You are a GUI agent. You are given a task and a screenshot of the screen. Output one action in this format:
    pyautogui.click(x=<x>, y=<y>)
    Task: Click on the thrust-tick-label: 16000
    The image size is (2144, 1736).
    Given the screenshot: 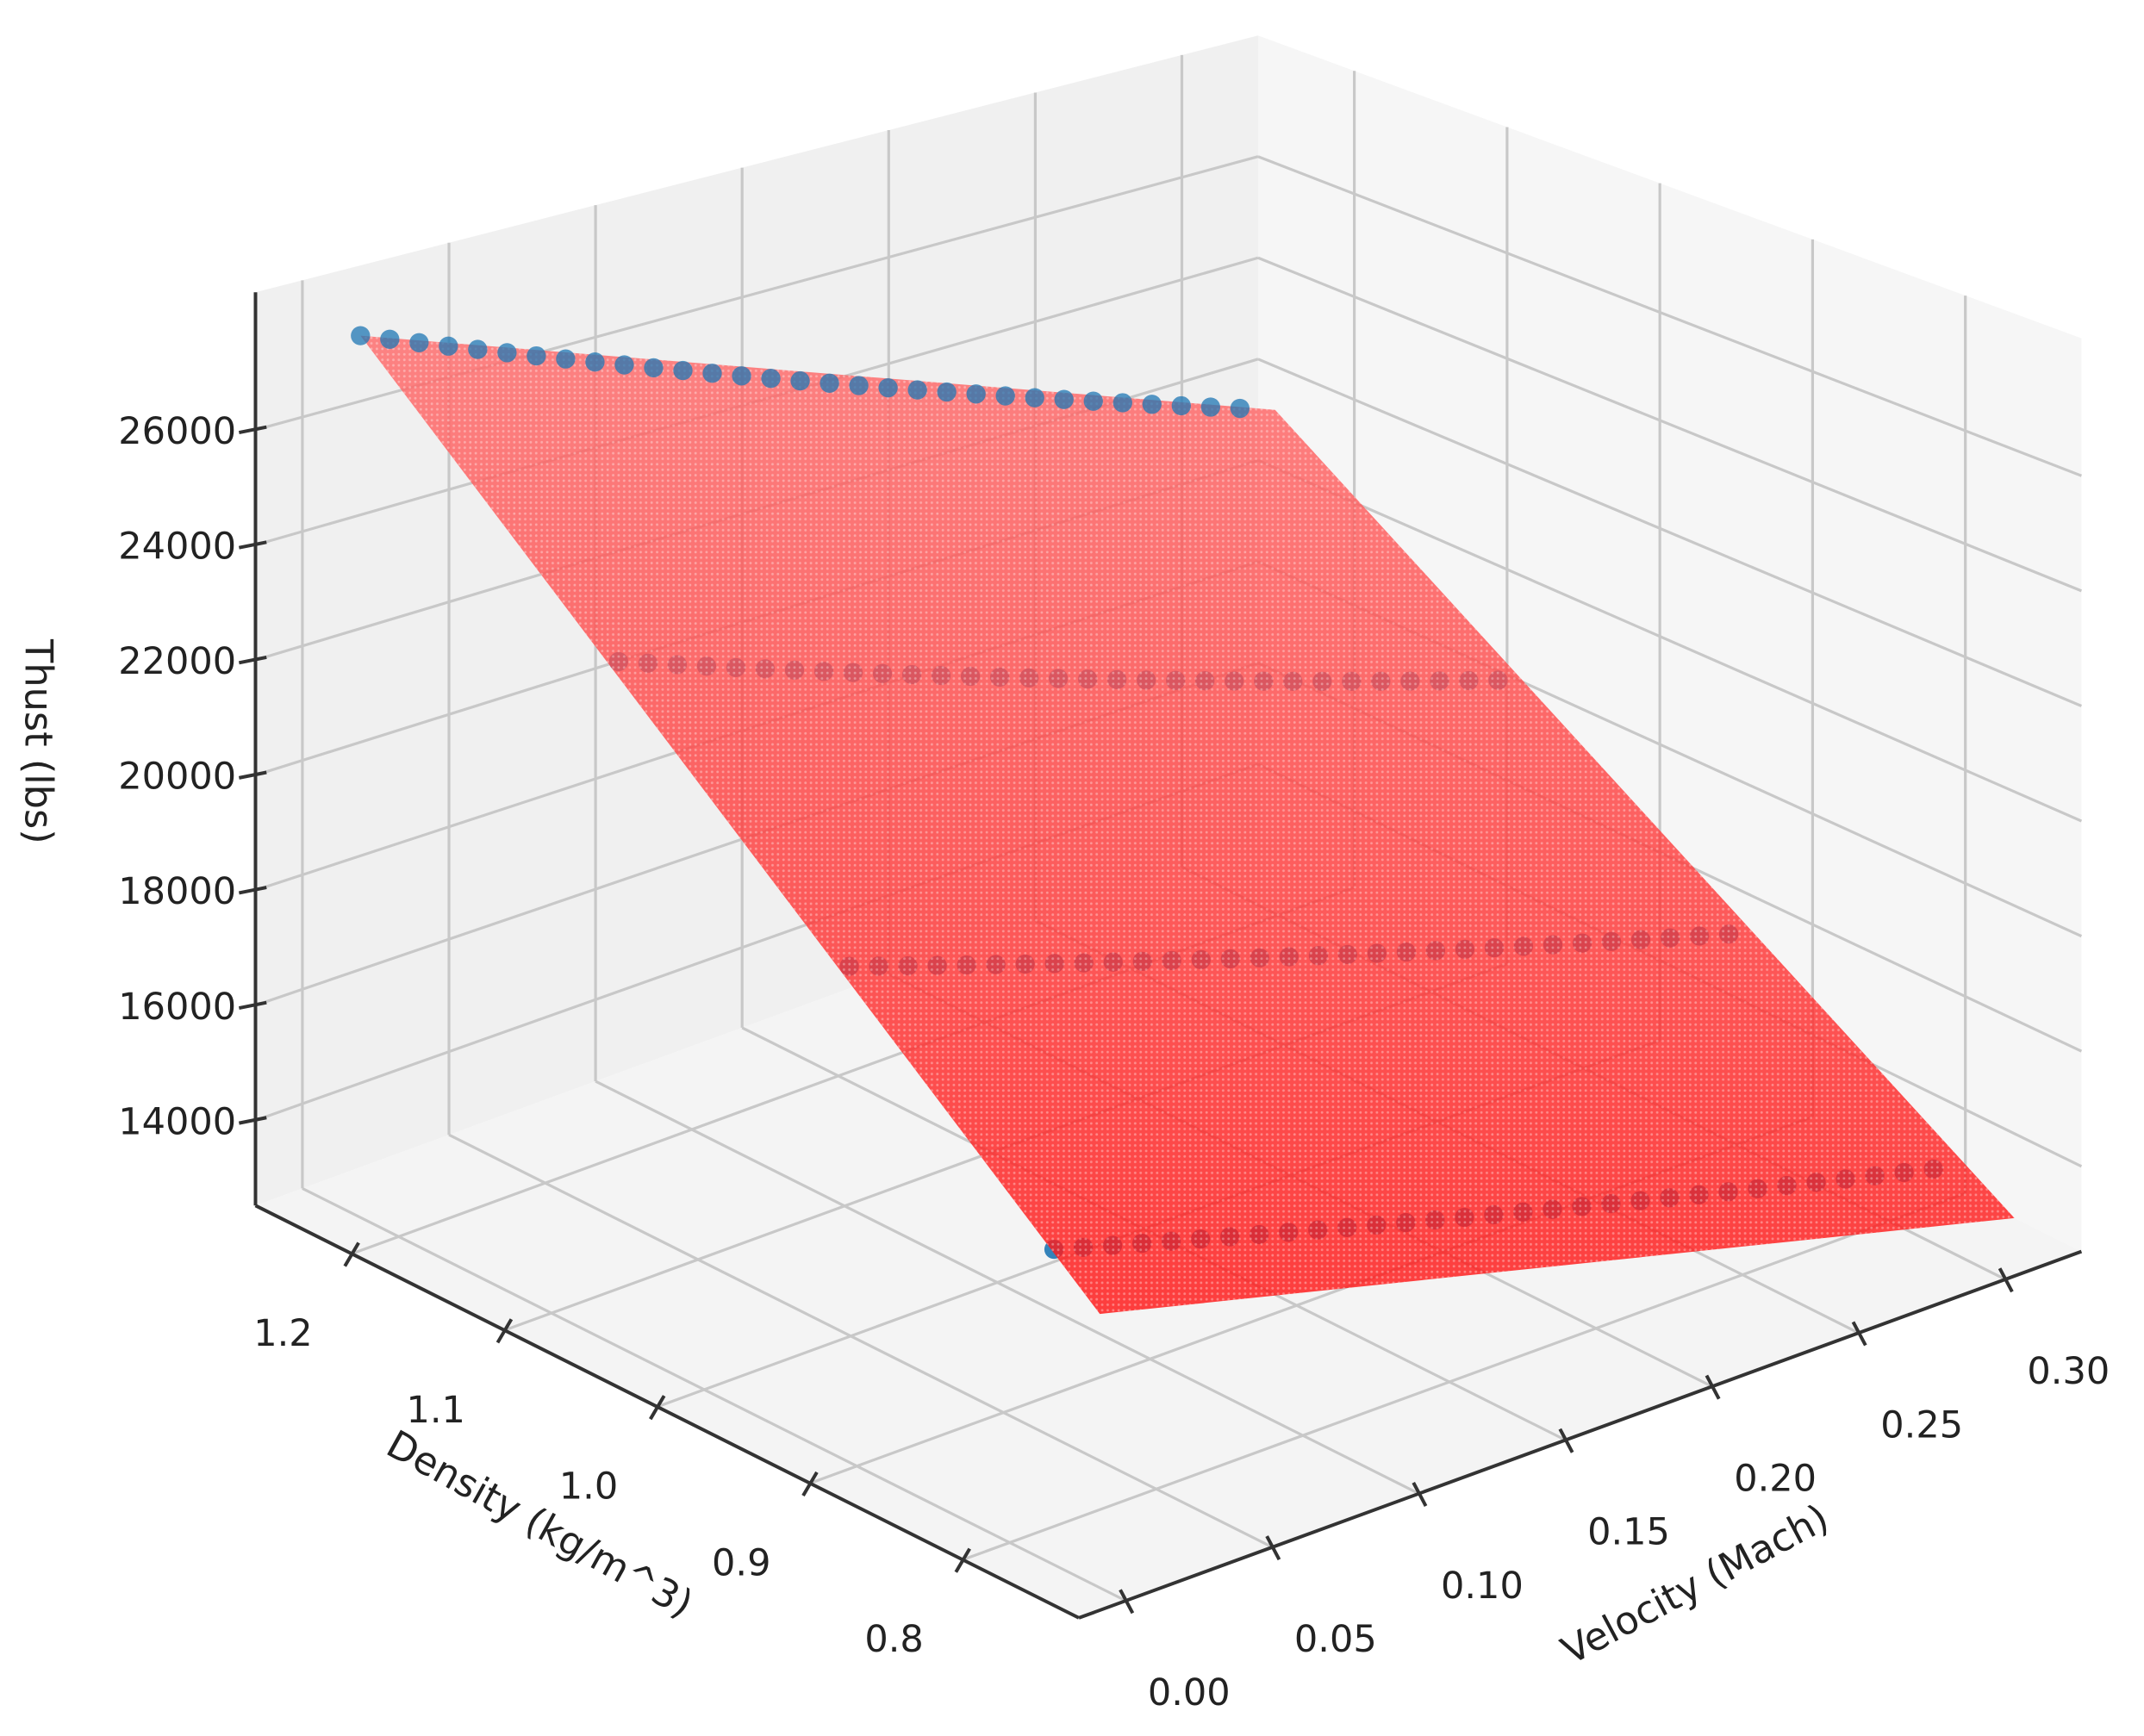 What is the action you would take?
    pyautogui.click(x=177, y=1008)
    